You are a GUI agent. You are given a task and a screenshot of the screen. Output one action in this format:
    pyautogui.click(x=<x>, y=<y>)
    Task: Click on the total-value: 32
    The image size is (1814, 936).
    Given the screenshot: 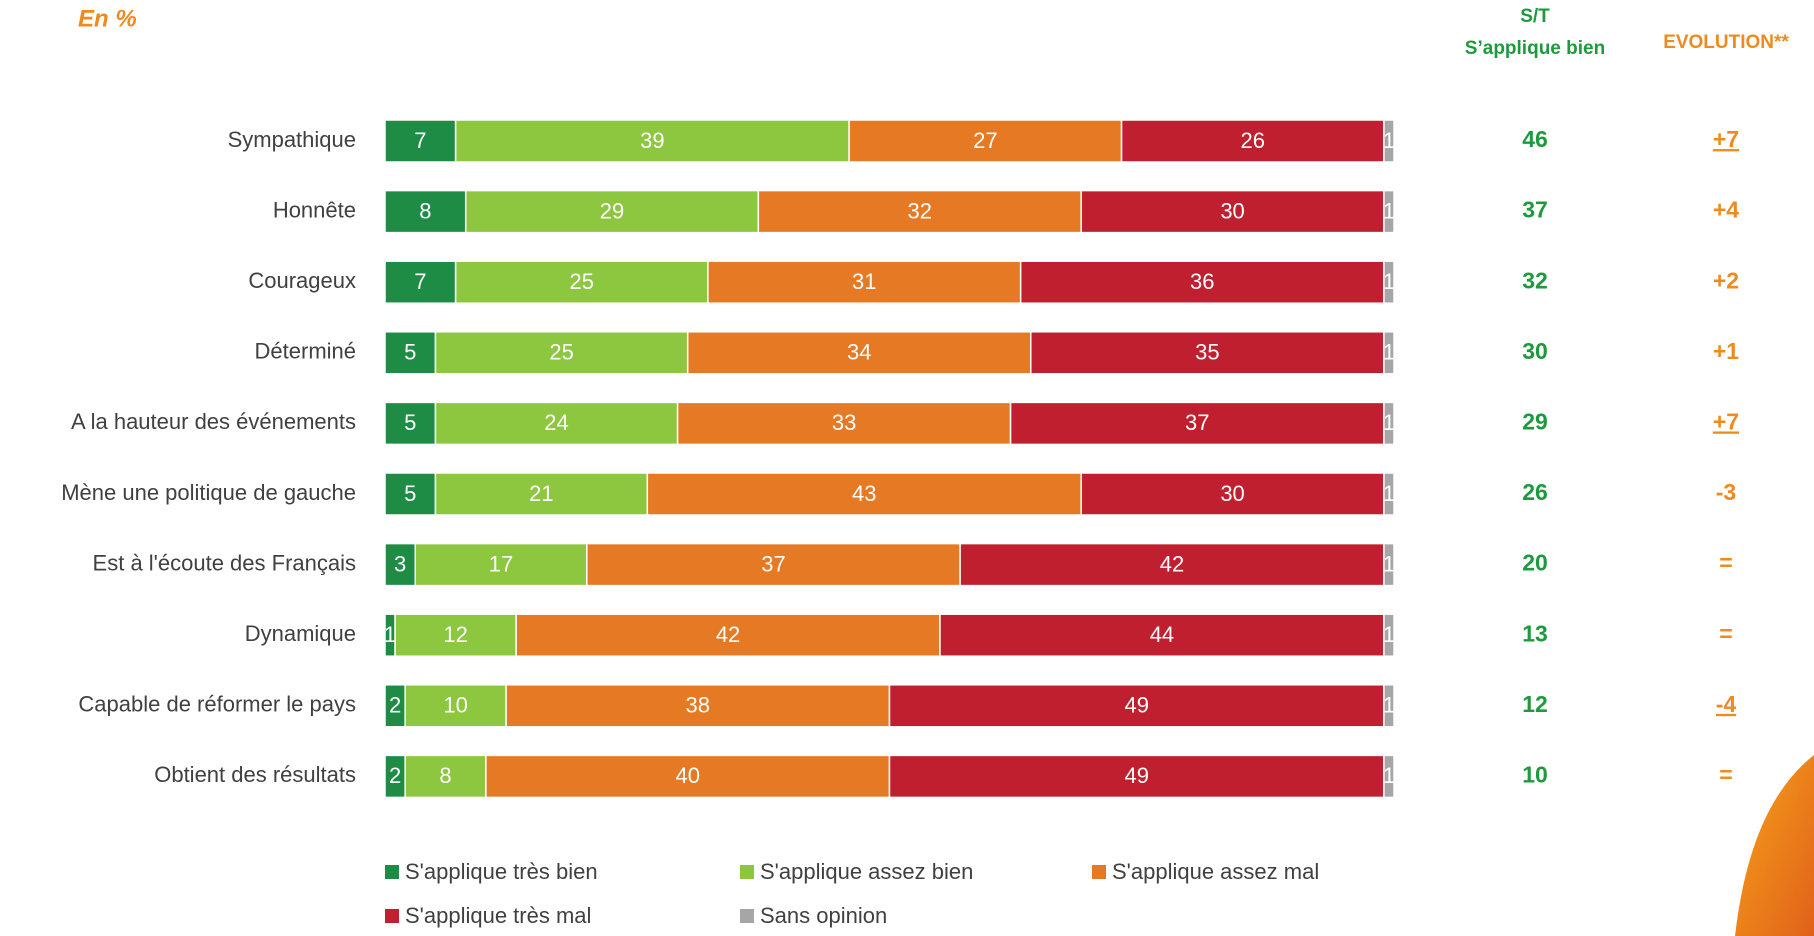 What is the action you would take?
    pyautogui.click(x=1535, y=280)
    